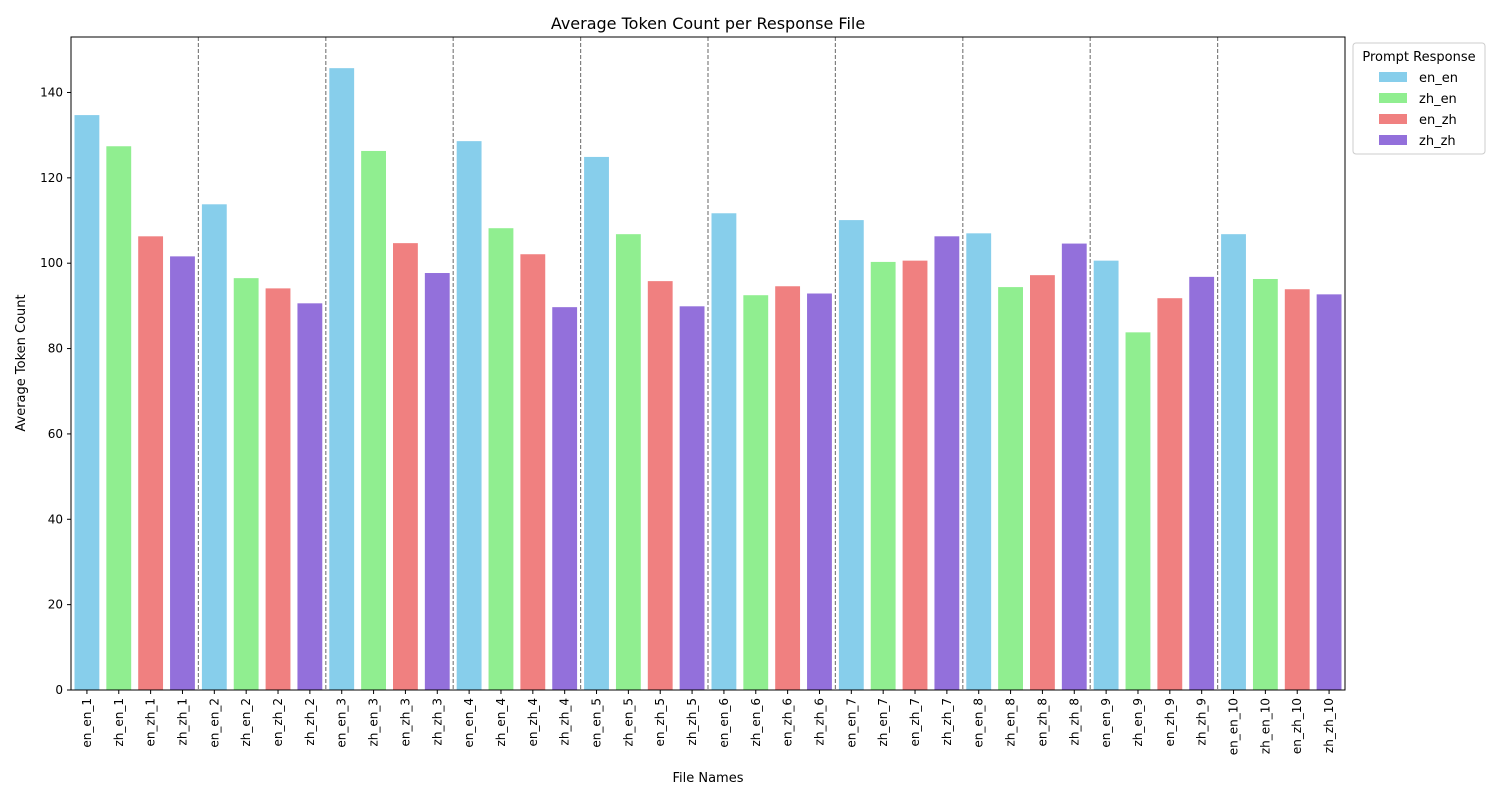 This screenshot has width=1500, height=800. Describe the element at coordinates (1042, 722) in the screenshot. I see `x-tick-label: en_zh_8` at that location.